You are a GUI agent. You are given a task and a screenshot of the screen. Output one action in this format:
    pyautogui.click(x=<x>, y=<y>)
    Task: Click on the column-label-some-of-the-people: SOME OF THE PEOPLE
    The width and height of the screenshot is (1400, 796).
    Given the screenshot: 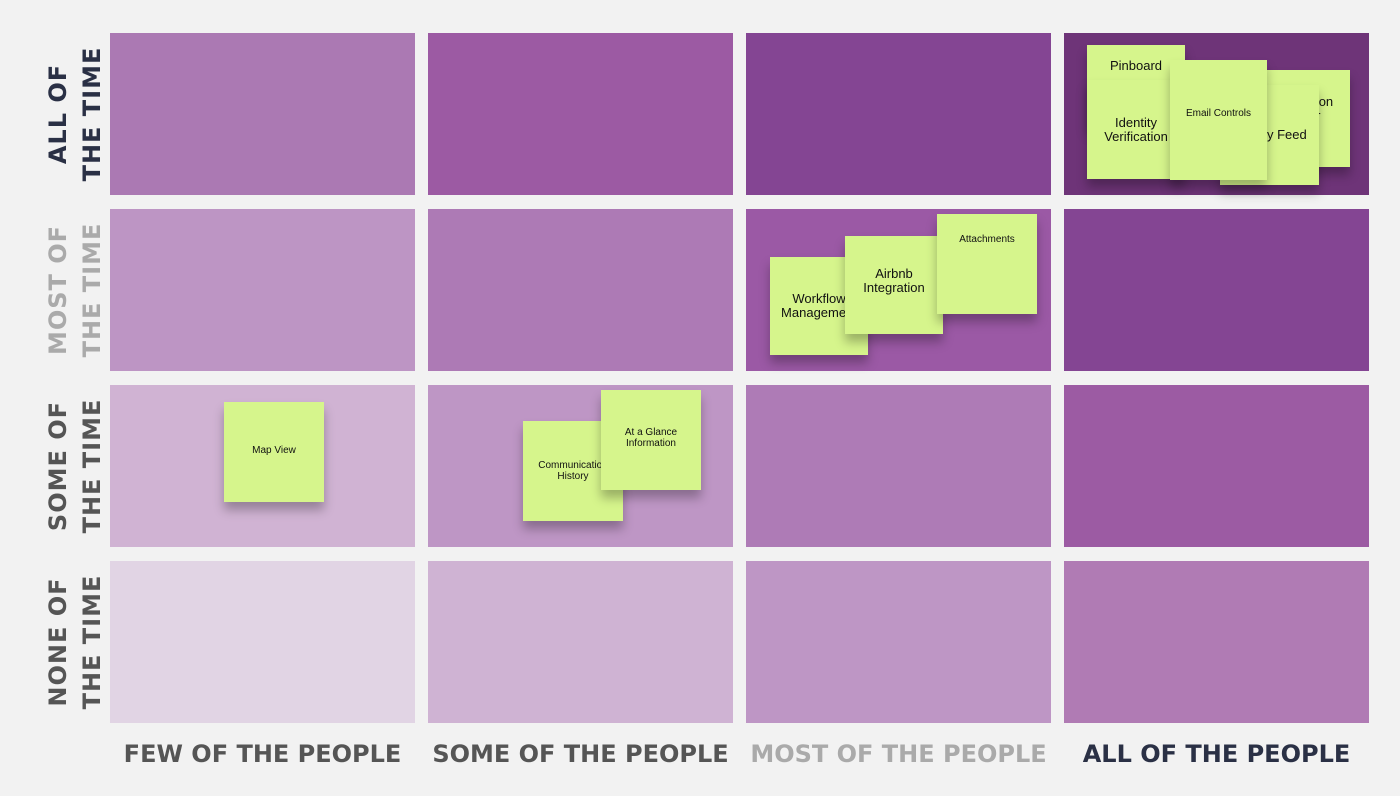 What is the action you would take?
    pyautogui.click(x=580, y=754)
    